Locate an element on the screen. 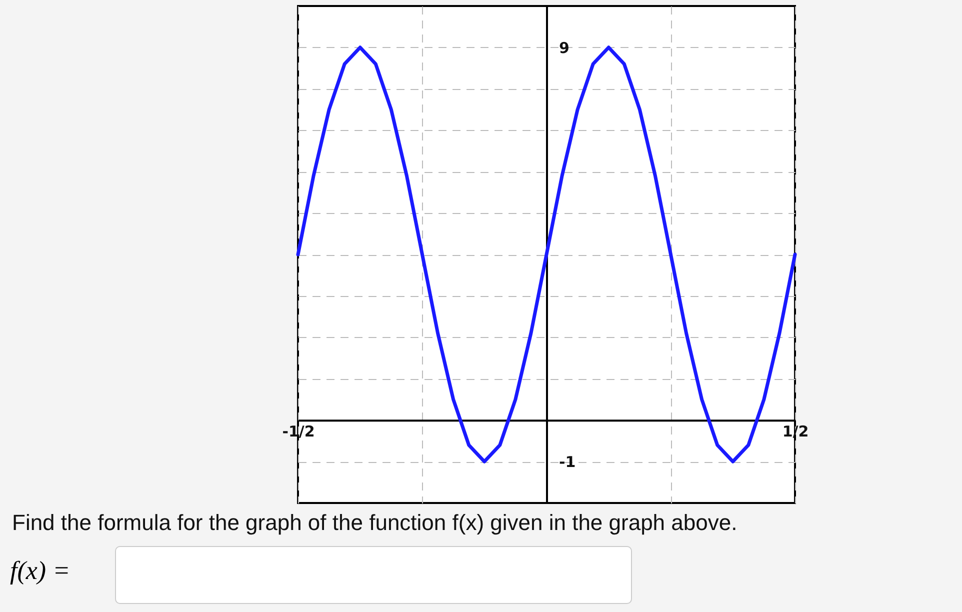 This screenshot has width=962, height=612. y-tick-label: -1 is located at coordinates (567, 462).